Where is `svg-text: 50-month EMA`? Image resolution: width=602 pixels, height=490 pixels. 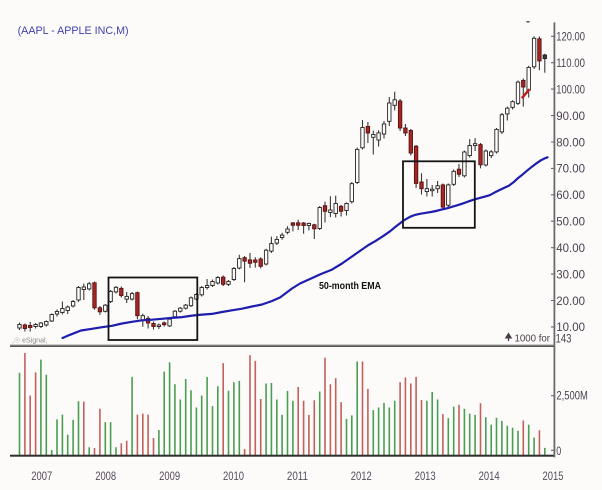 svg-text: 50-month EMA is located at coordinates (350, 286).